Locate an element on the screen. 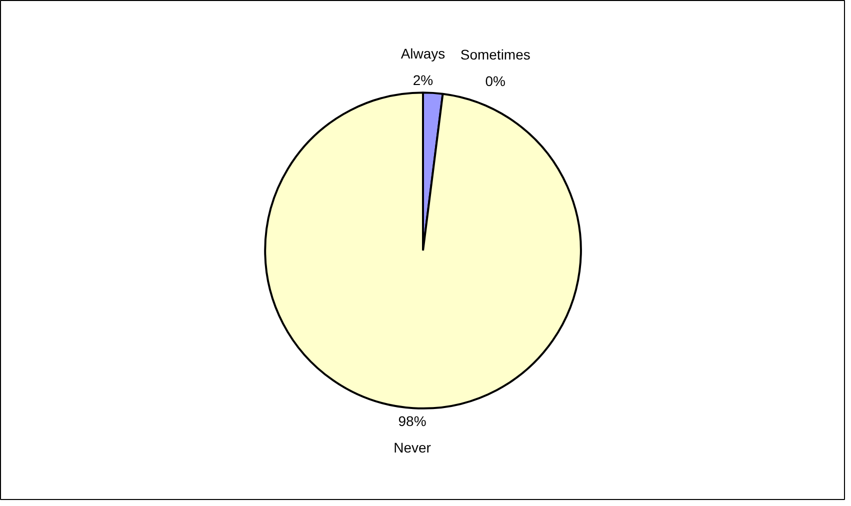 The height and width of the screenshot is (506, 851). category-label: Sometimes is located at coordinates (495, 54).